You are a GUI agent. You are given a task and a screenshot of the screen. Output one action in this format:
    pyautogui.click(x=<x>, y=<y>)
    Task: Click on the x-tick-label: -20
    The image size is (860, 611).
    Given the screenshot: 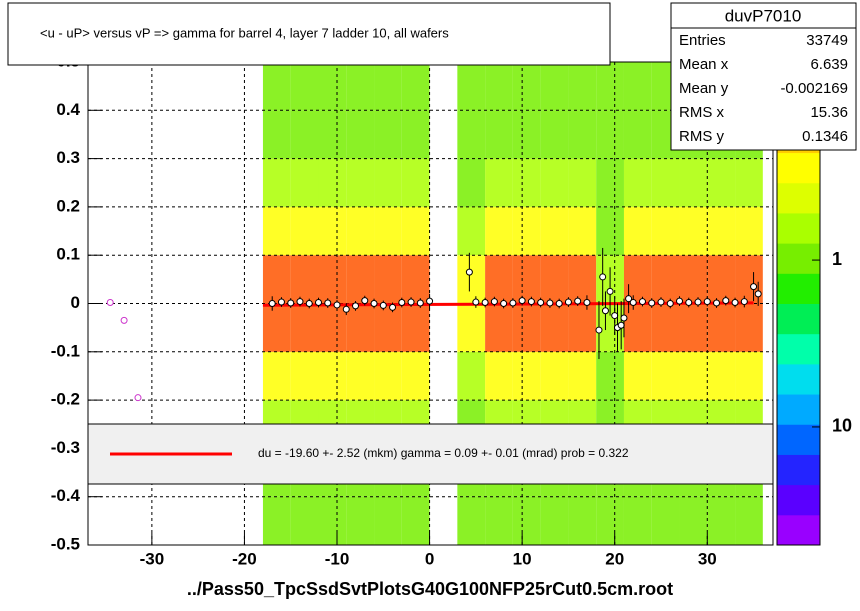 What is the action you would take?
    pyautogui.click(x=244, y=558)
    